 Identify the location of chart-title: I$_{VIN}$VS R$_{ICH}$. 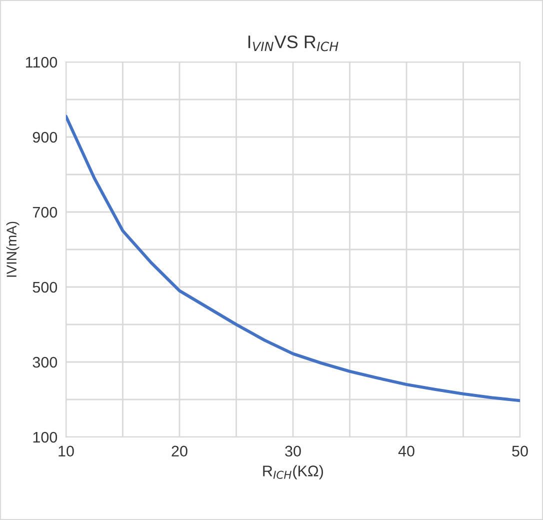
(293, 43).